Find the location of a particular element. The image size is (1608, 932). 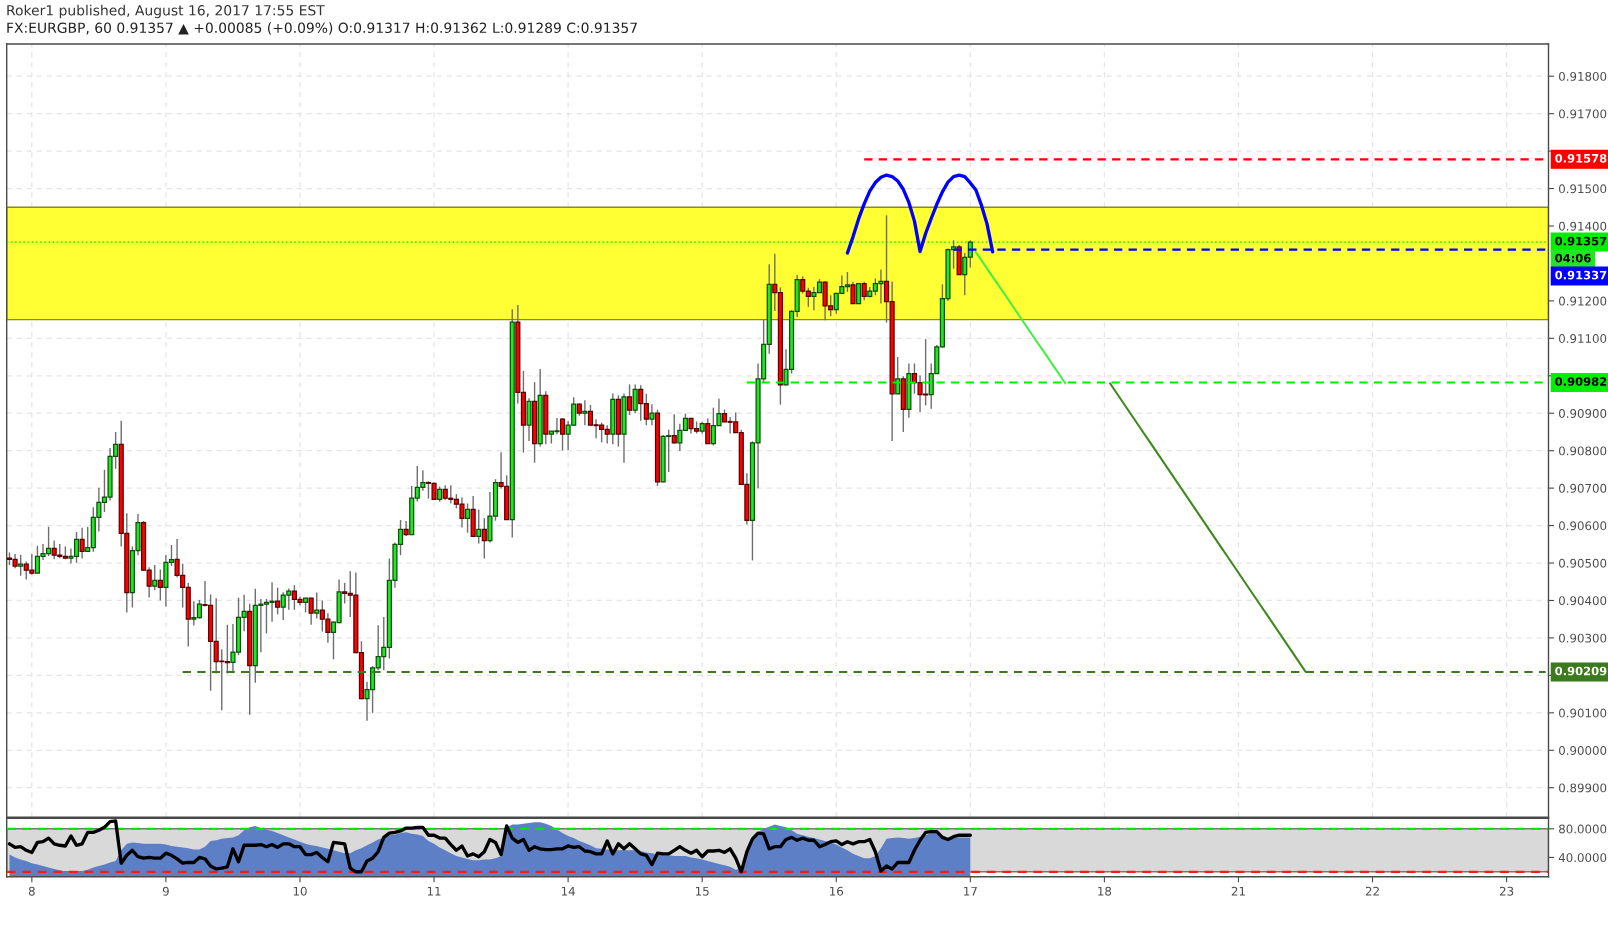

x-tick-label: 16 is located at coordinates (837, 891).